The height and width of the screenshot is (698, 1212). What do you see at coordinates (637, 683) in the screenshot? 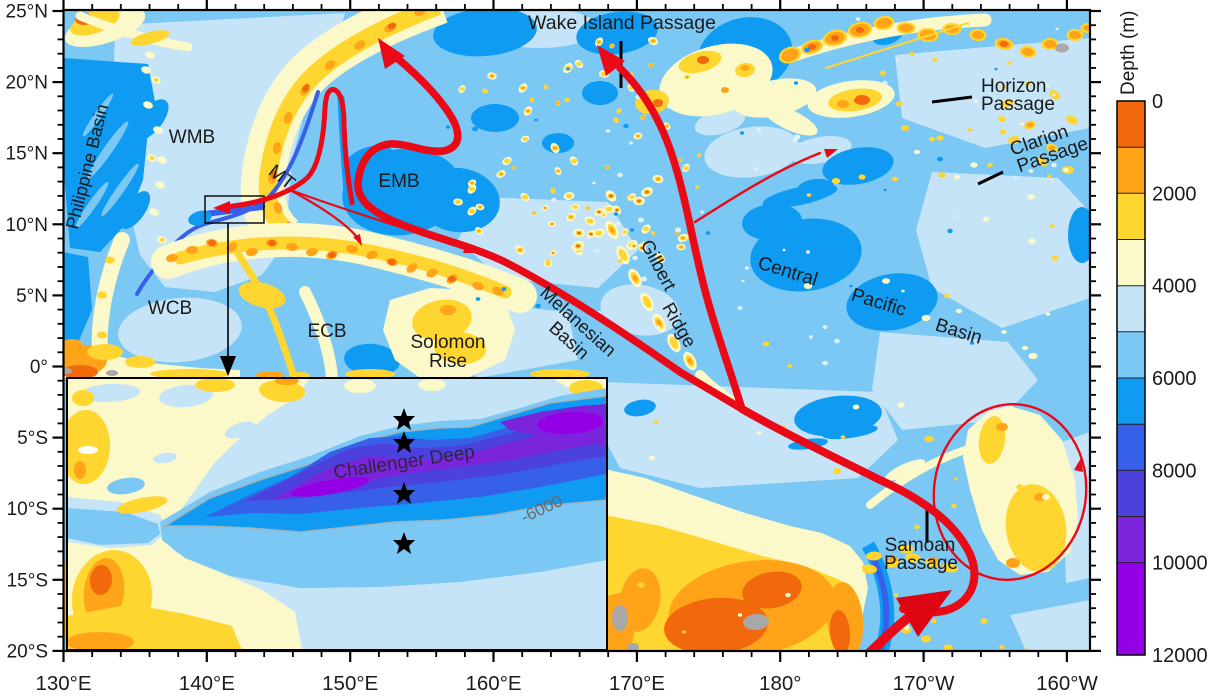
I see `svg-text: 170°E` at bounding box center [637, 683].